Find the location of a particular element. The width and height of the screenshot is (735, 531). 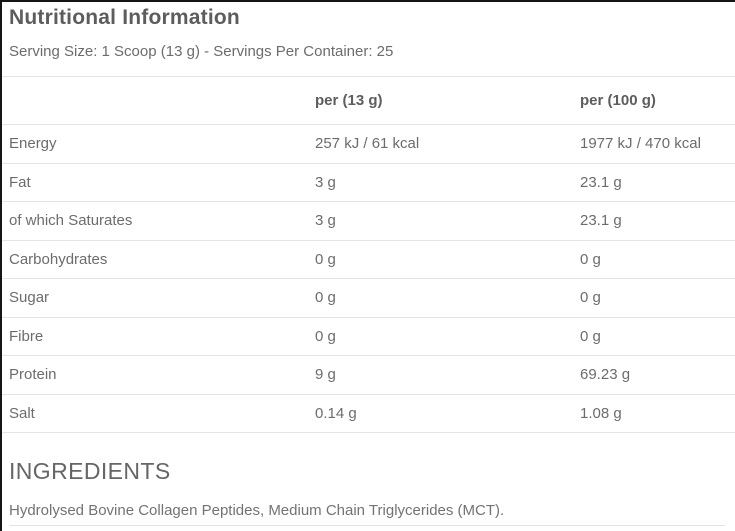

row-label: Carbohydrates is located at coordinates (58, 259).